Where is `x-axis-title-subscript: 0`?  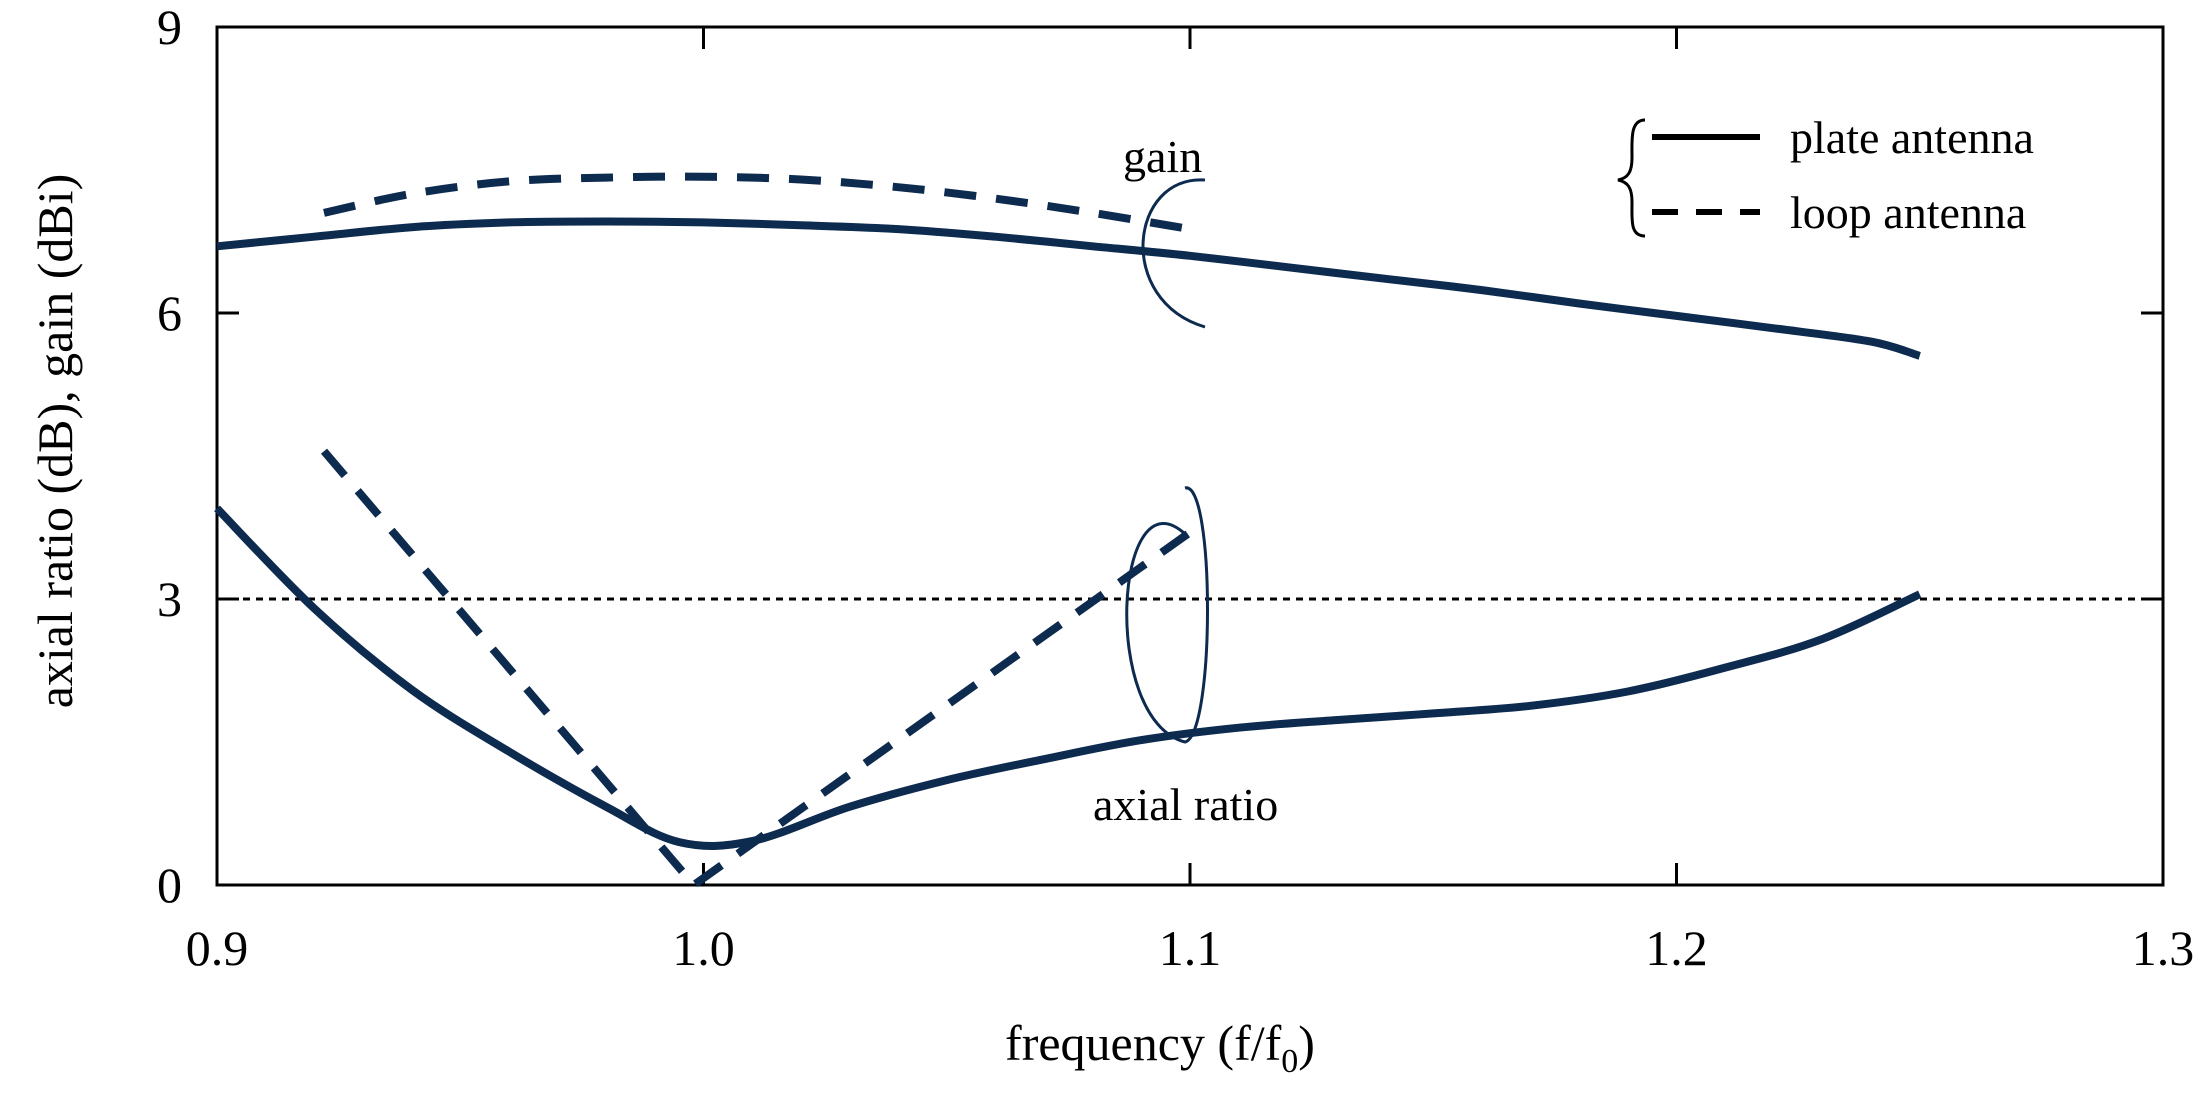 x-axis-title-subscript: 0 is located at coordinates (1289, 1061).